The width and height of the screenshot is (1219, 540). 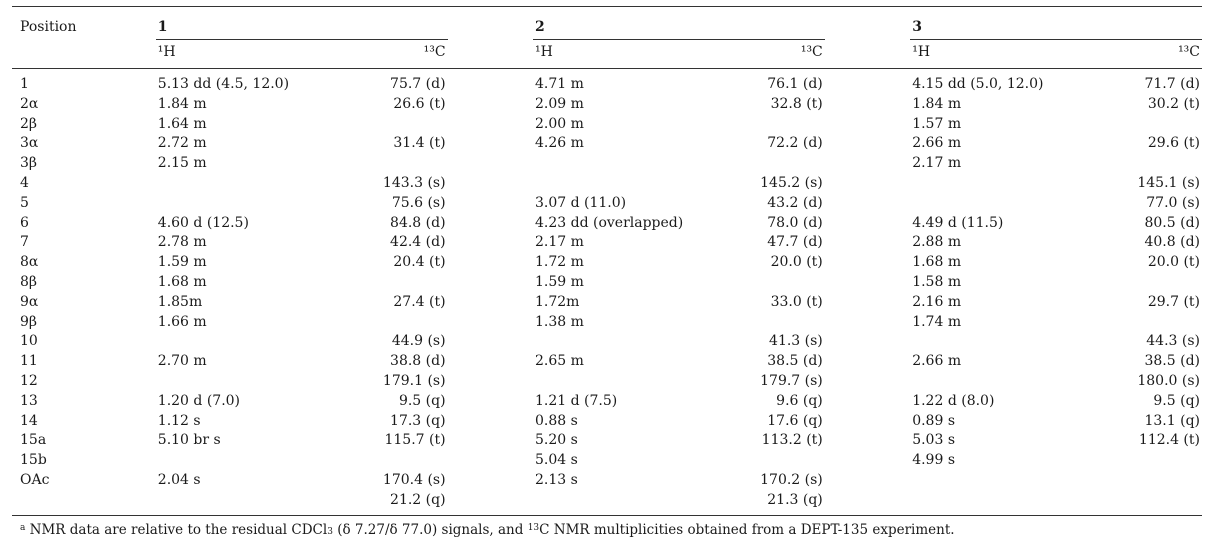 I want to click on position-cell: 15a, so click(x=33, y=440).